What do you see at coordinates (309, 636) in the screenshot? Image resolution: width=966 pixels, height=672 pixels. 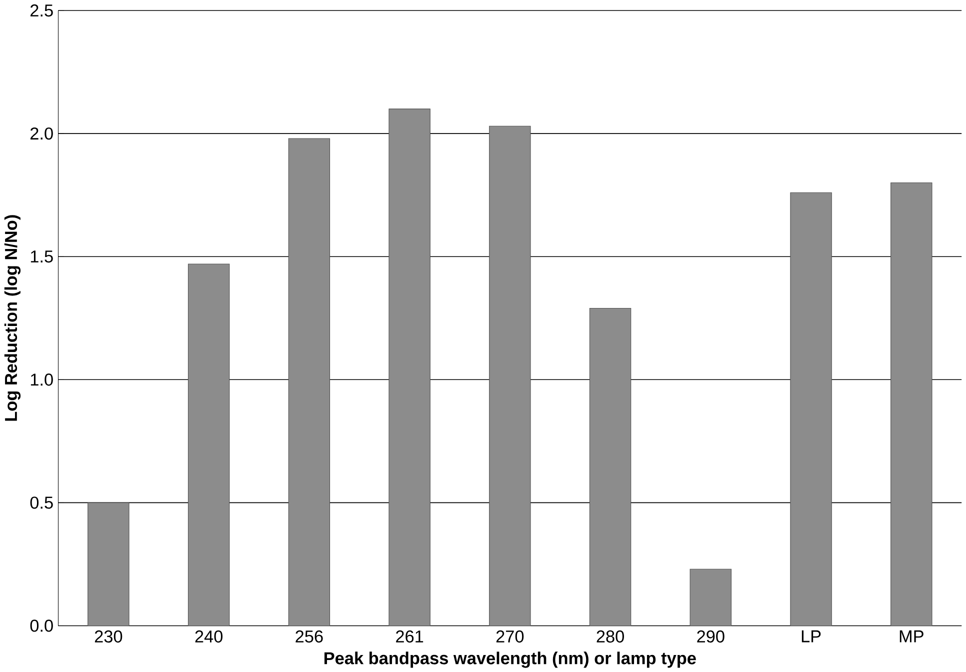 I see `x-tick-label: 256` at bounding box center [309, 636].